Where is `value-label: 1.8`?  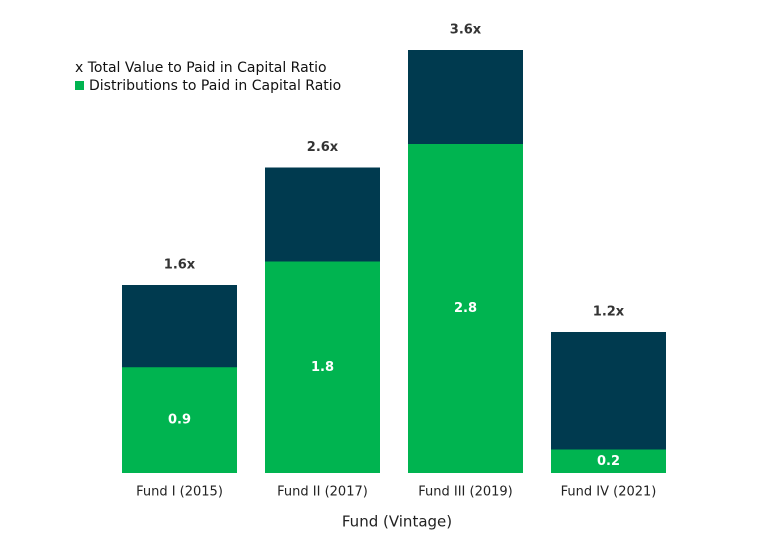 value-label: 1.8 is located at coordinates (322, 367).